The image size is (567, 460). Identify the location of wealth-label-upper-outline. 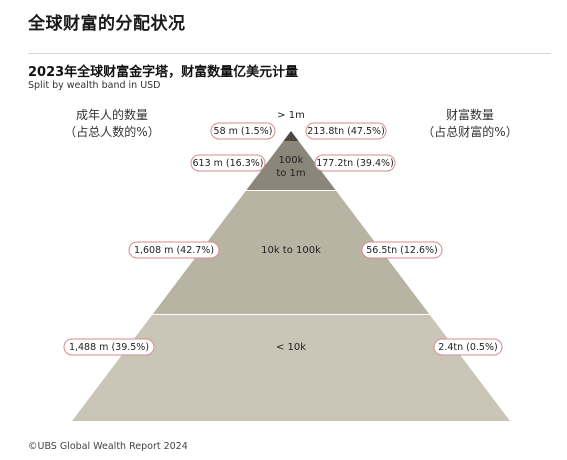
(355, 163).